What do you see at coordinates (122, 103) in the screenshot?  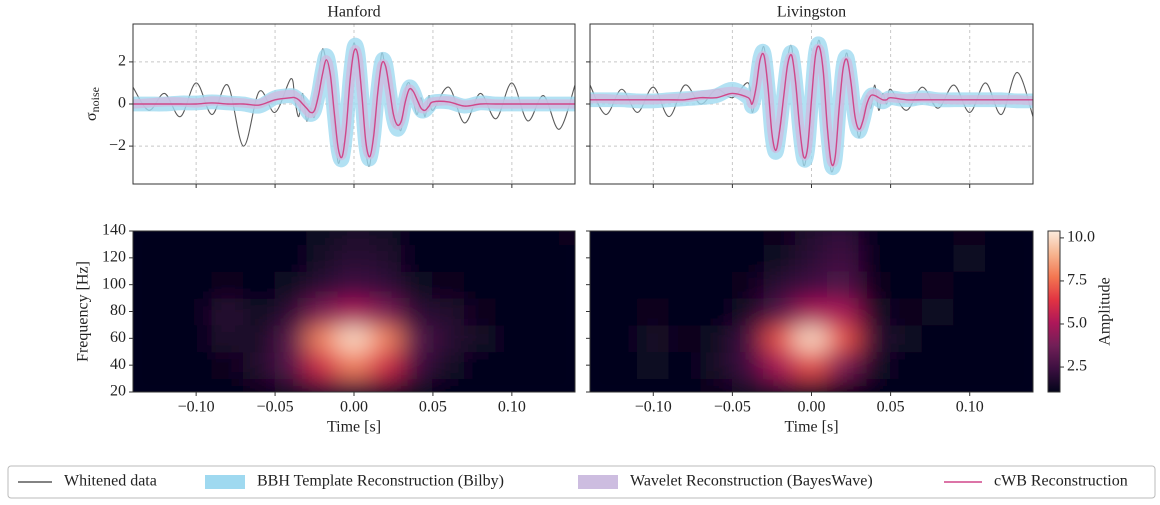 I see `y-tick-label: 0` at bounding box center [122, 103].